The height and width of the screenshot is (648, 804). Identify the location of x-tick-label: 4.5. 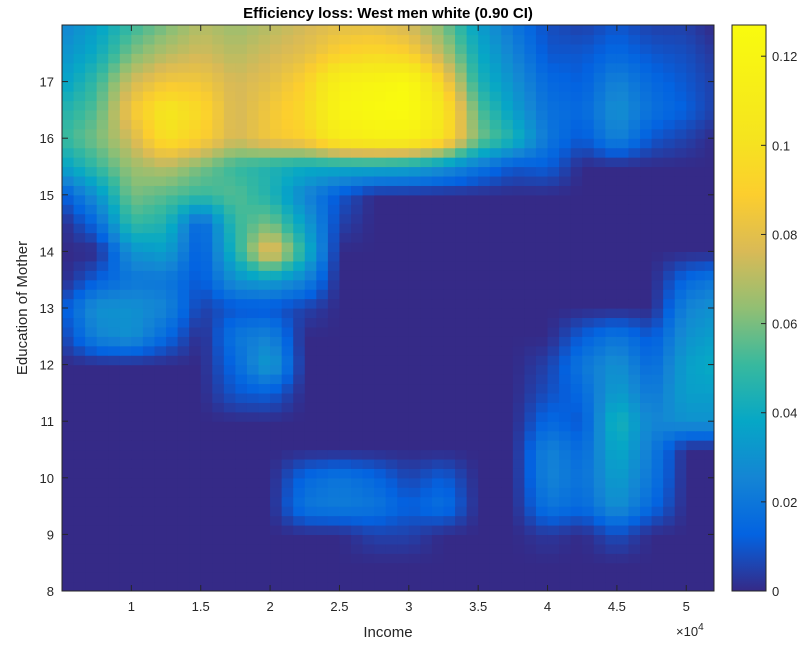
(617, 606).